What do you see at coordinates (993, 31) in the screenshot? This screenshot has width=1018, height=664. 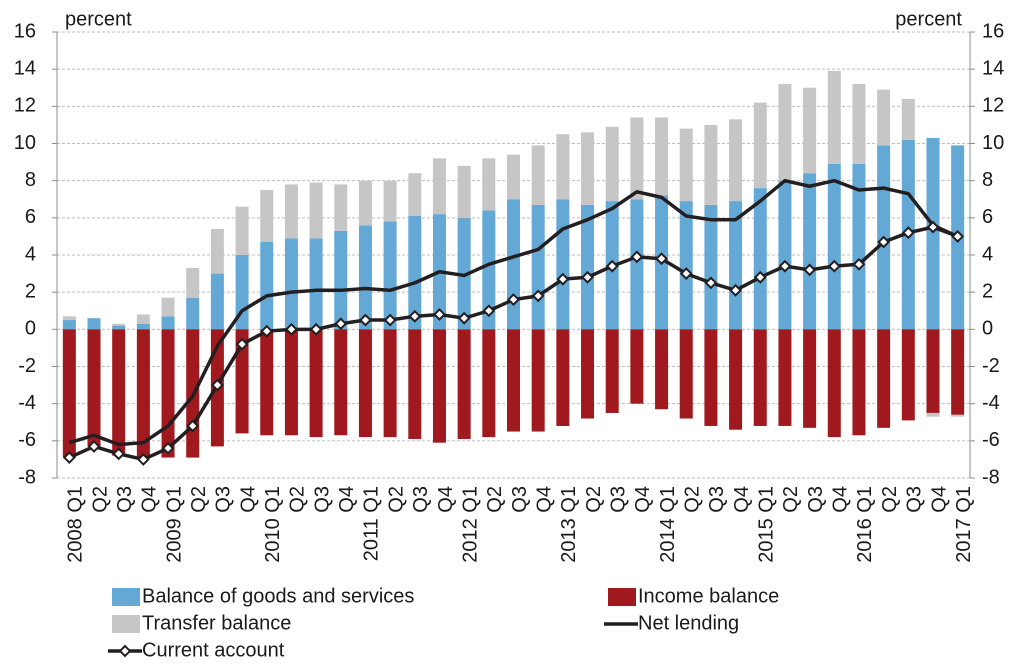 I see `y2-tick-label: 16` at bounding box center [993, 31].